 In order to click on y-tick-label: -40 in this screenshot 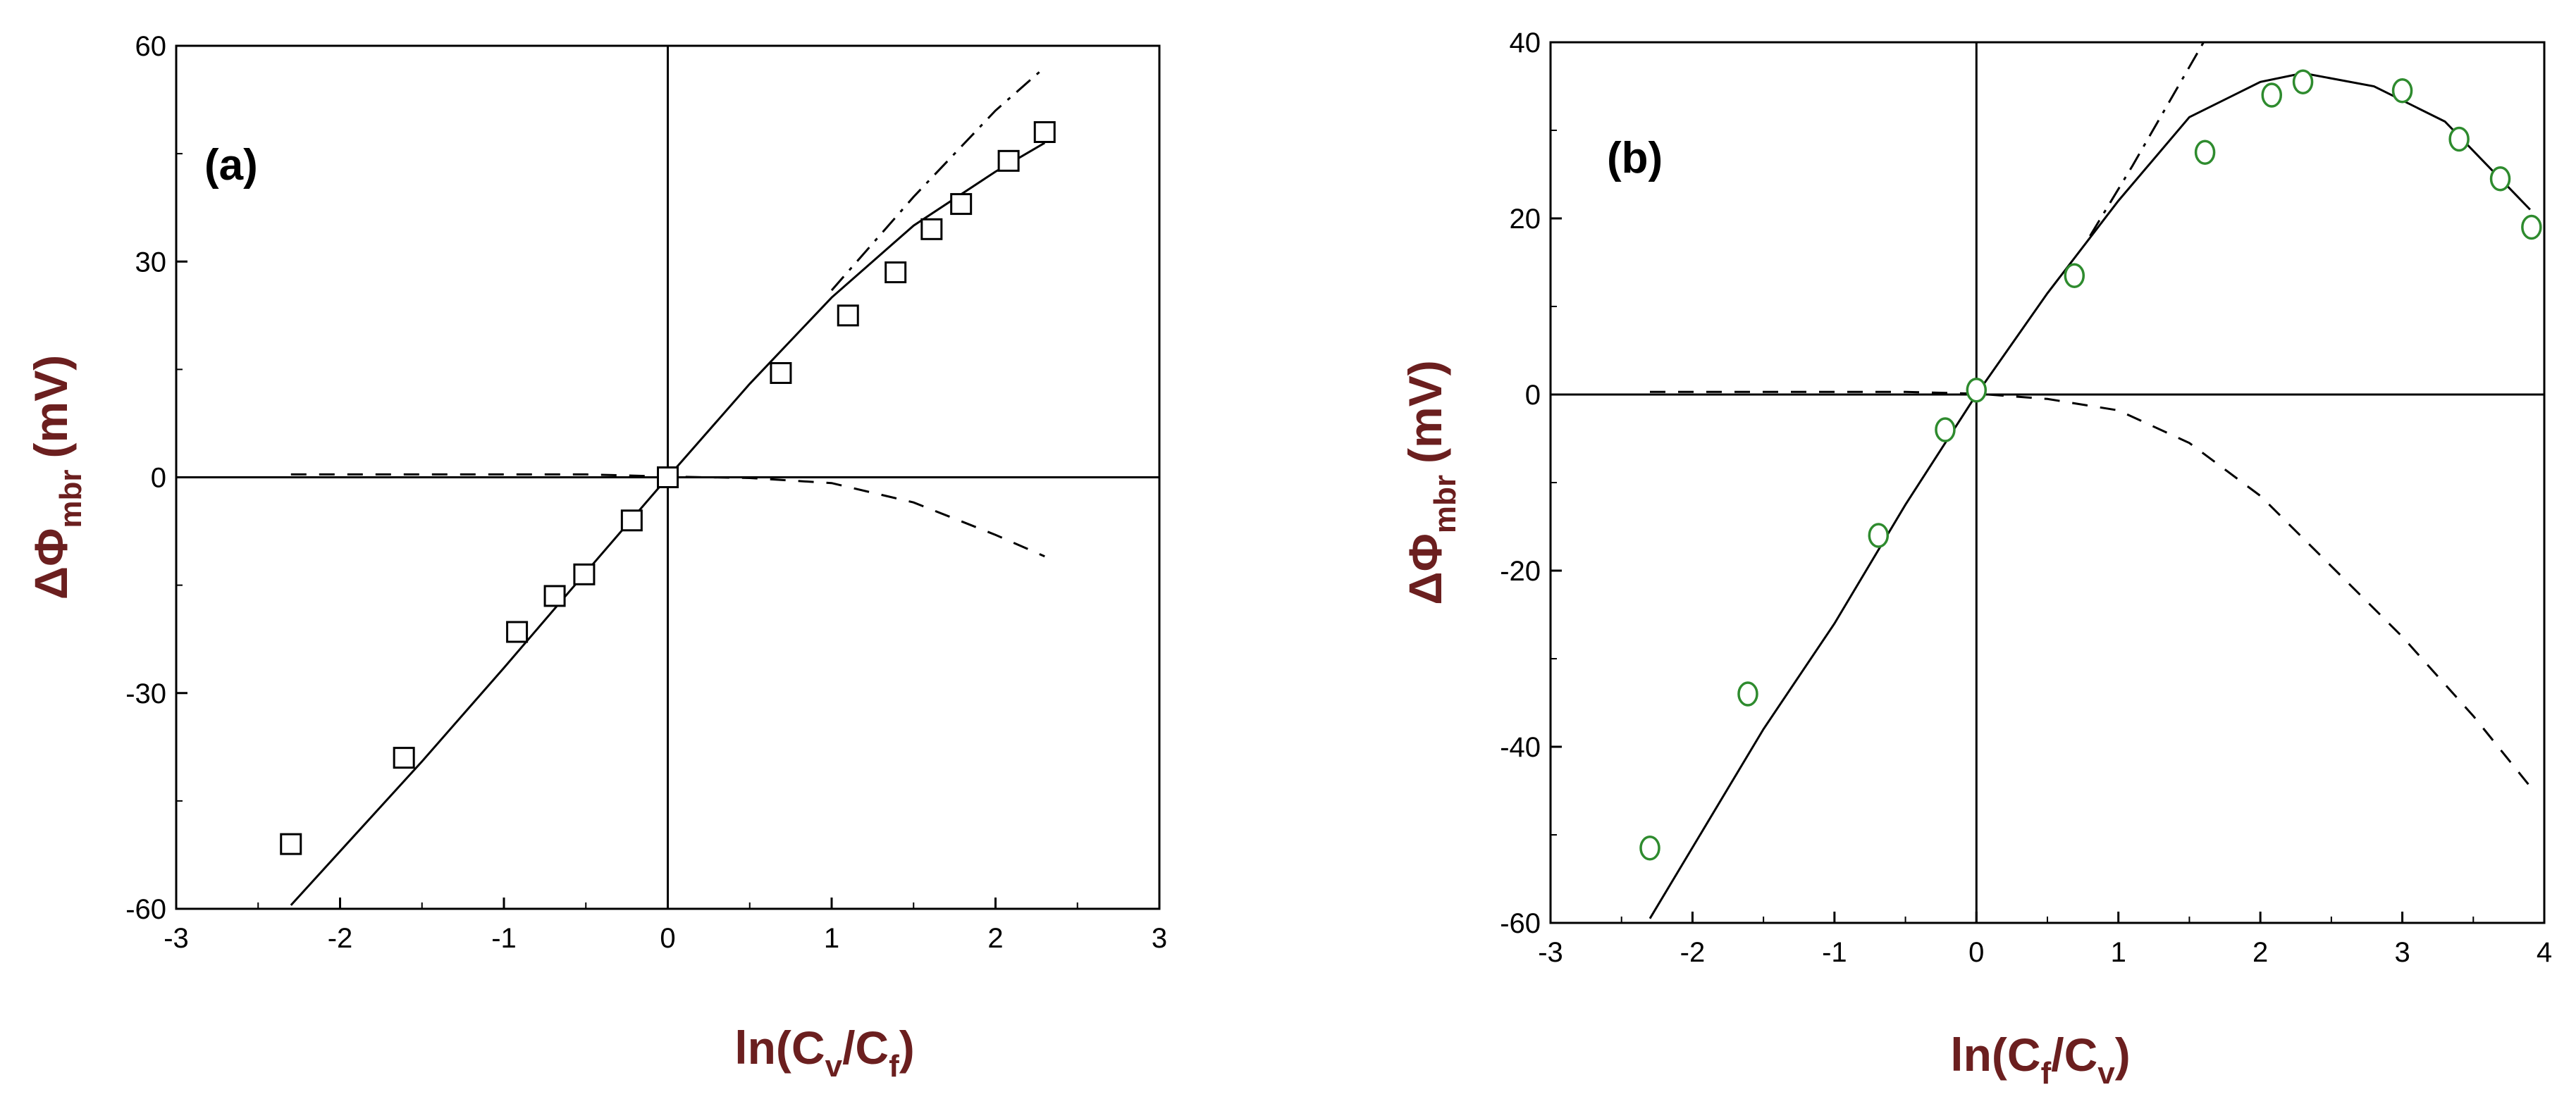, I will do `click(1520, 748)`.